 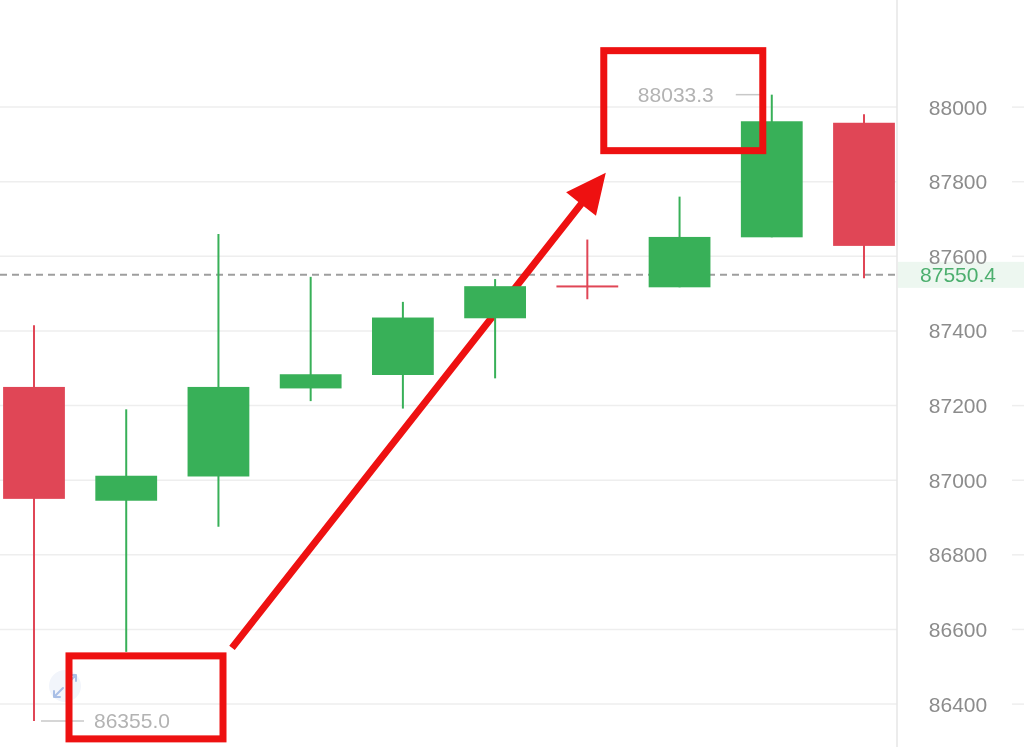 I want to click on y-tick-label: 87200, so click(x=958, y=406).